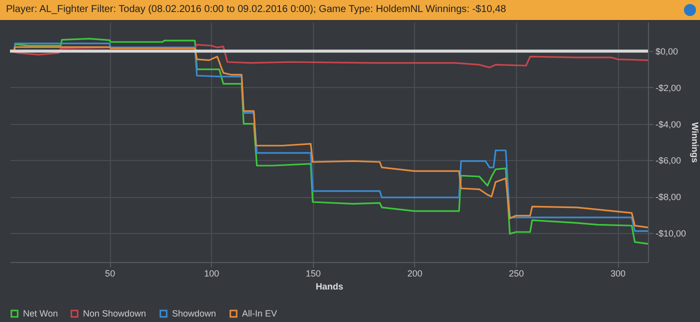  Describe the element at coordinates (330, 287) in the screenshot. I see `x-axis-title: Hands` at that location.